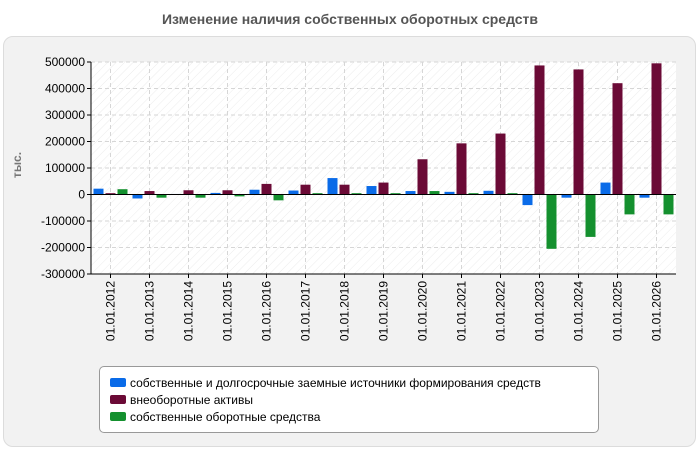 The height and width of the screenshot is (450, 700). Describe the element at coordinates (540, 311) in the screenshot. I see `x-tick-label: 01.01.2023` at that location.